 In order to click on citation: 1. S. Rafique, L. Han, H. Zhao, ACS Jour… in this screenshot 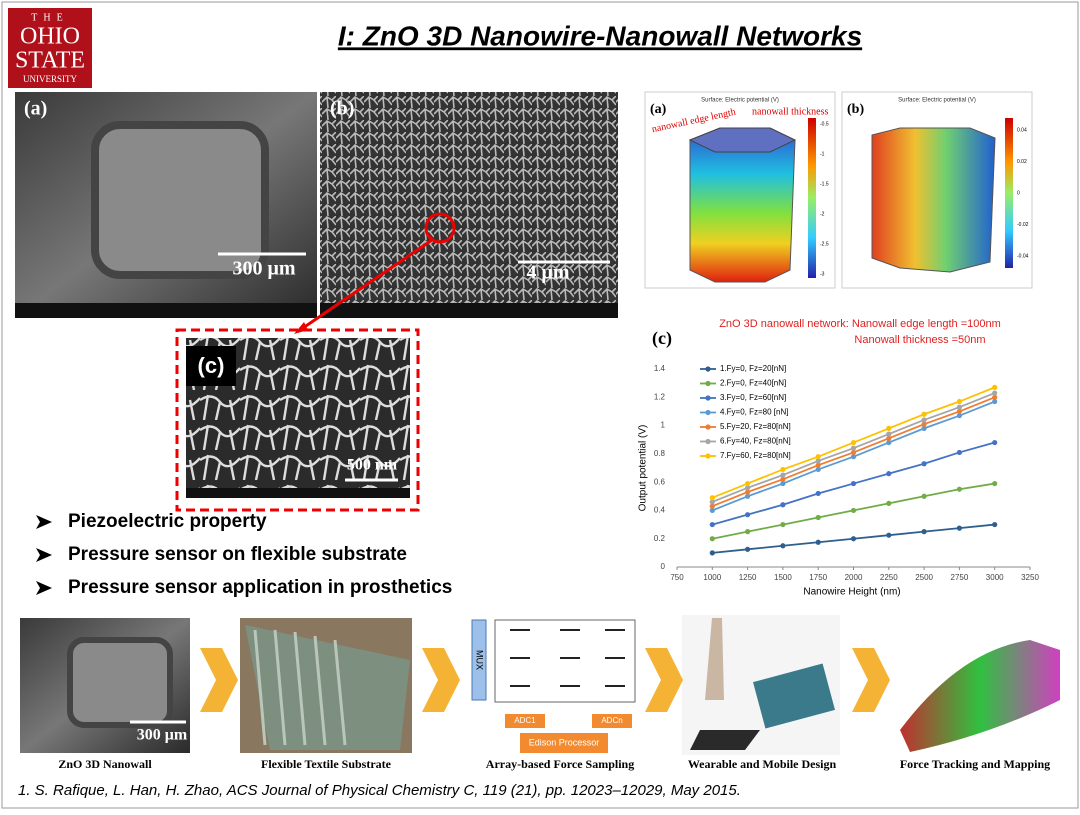, I will do `click(379, 790)`.